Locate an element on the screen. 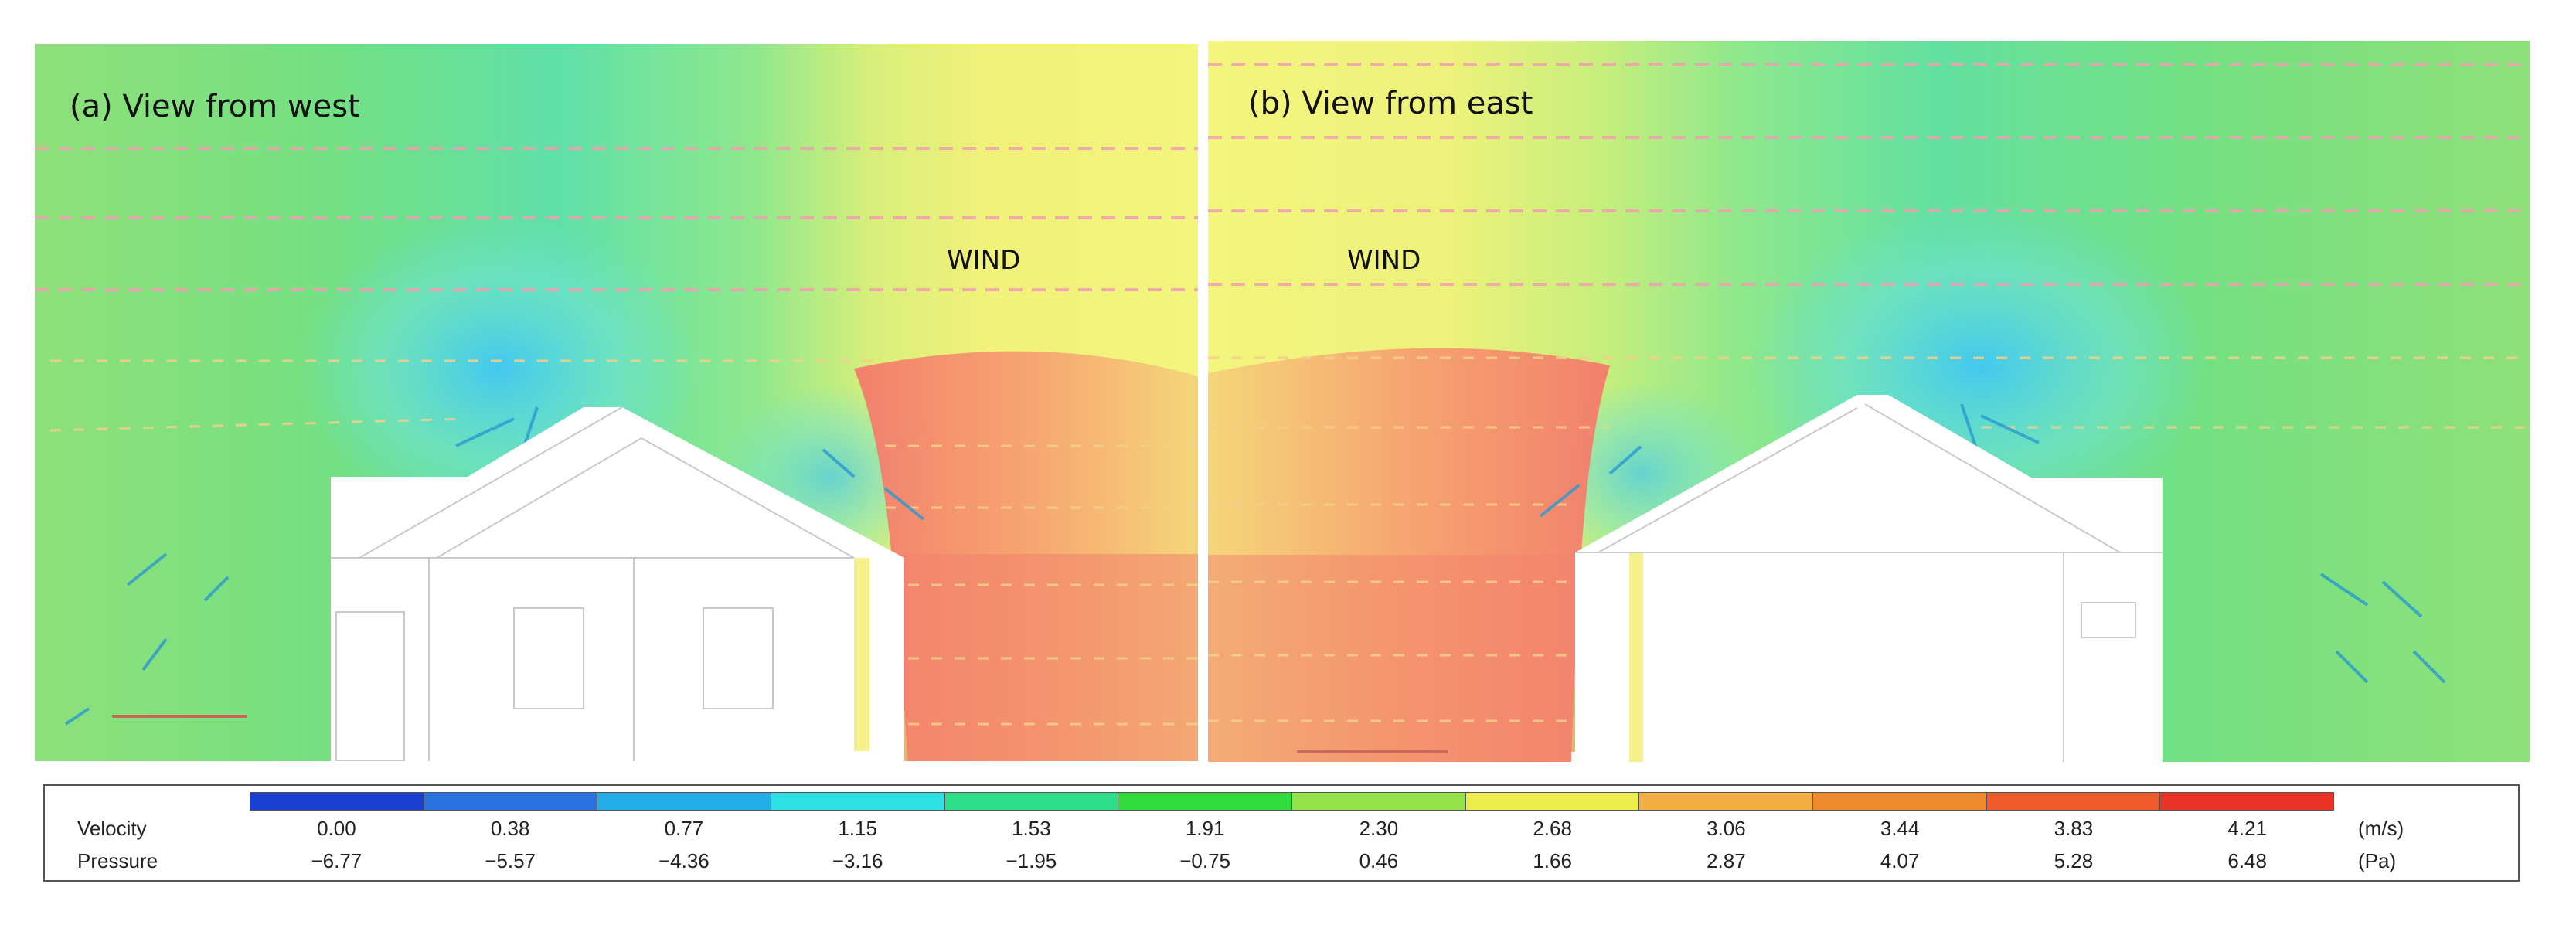 This screenshot has width=2576, height=928. pressure-tick-label: 0.46 is located at coordinates (1379, 861).